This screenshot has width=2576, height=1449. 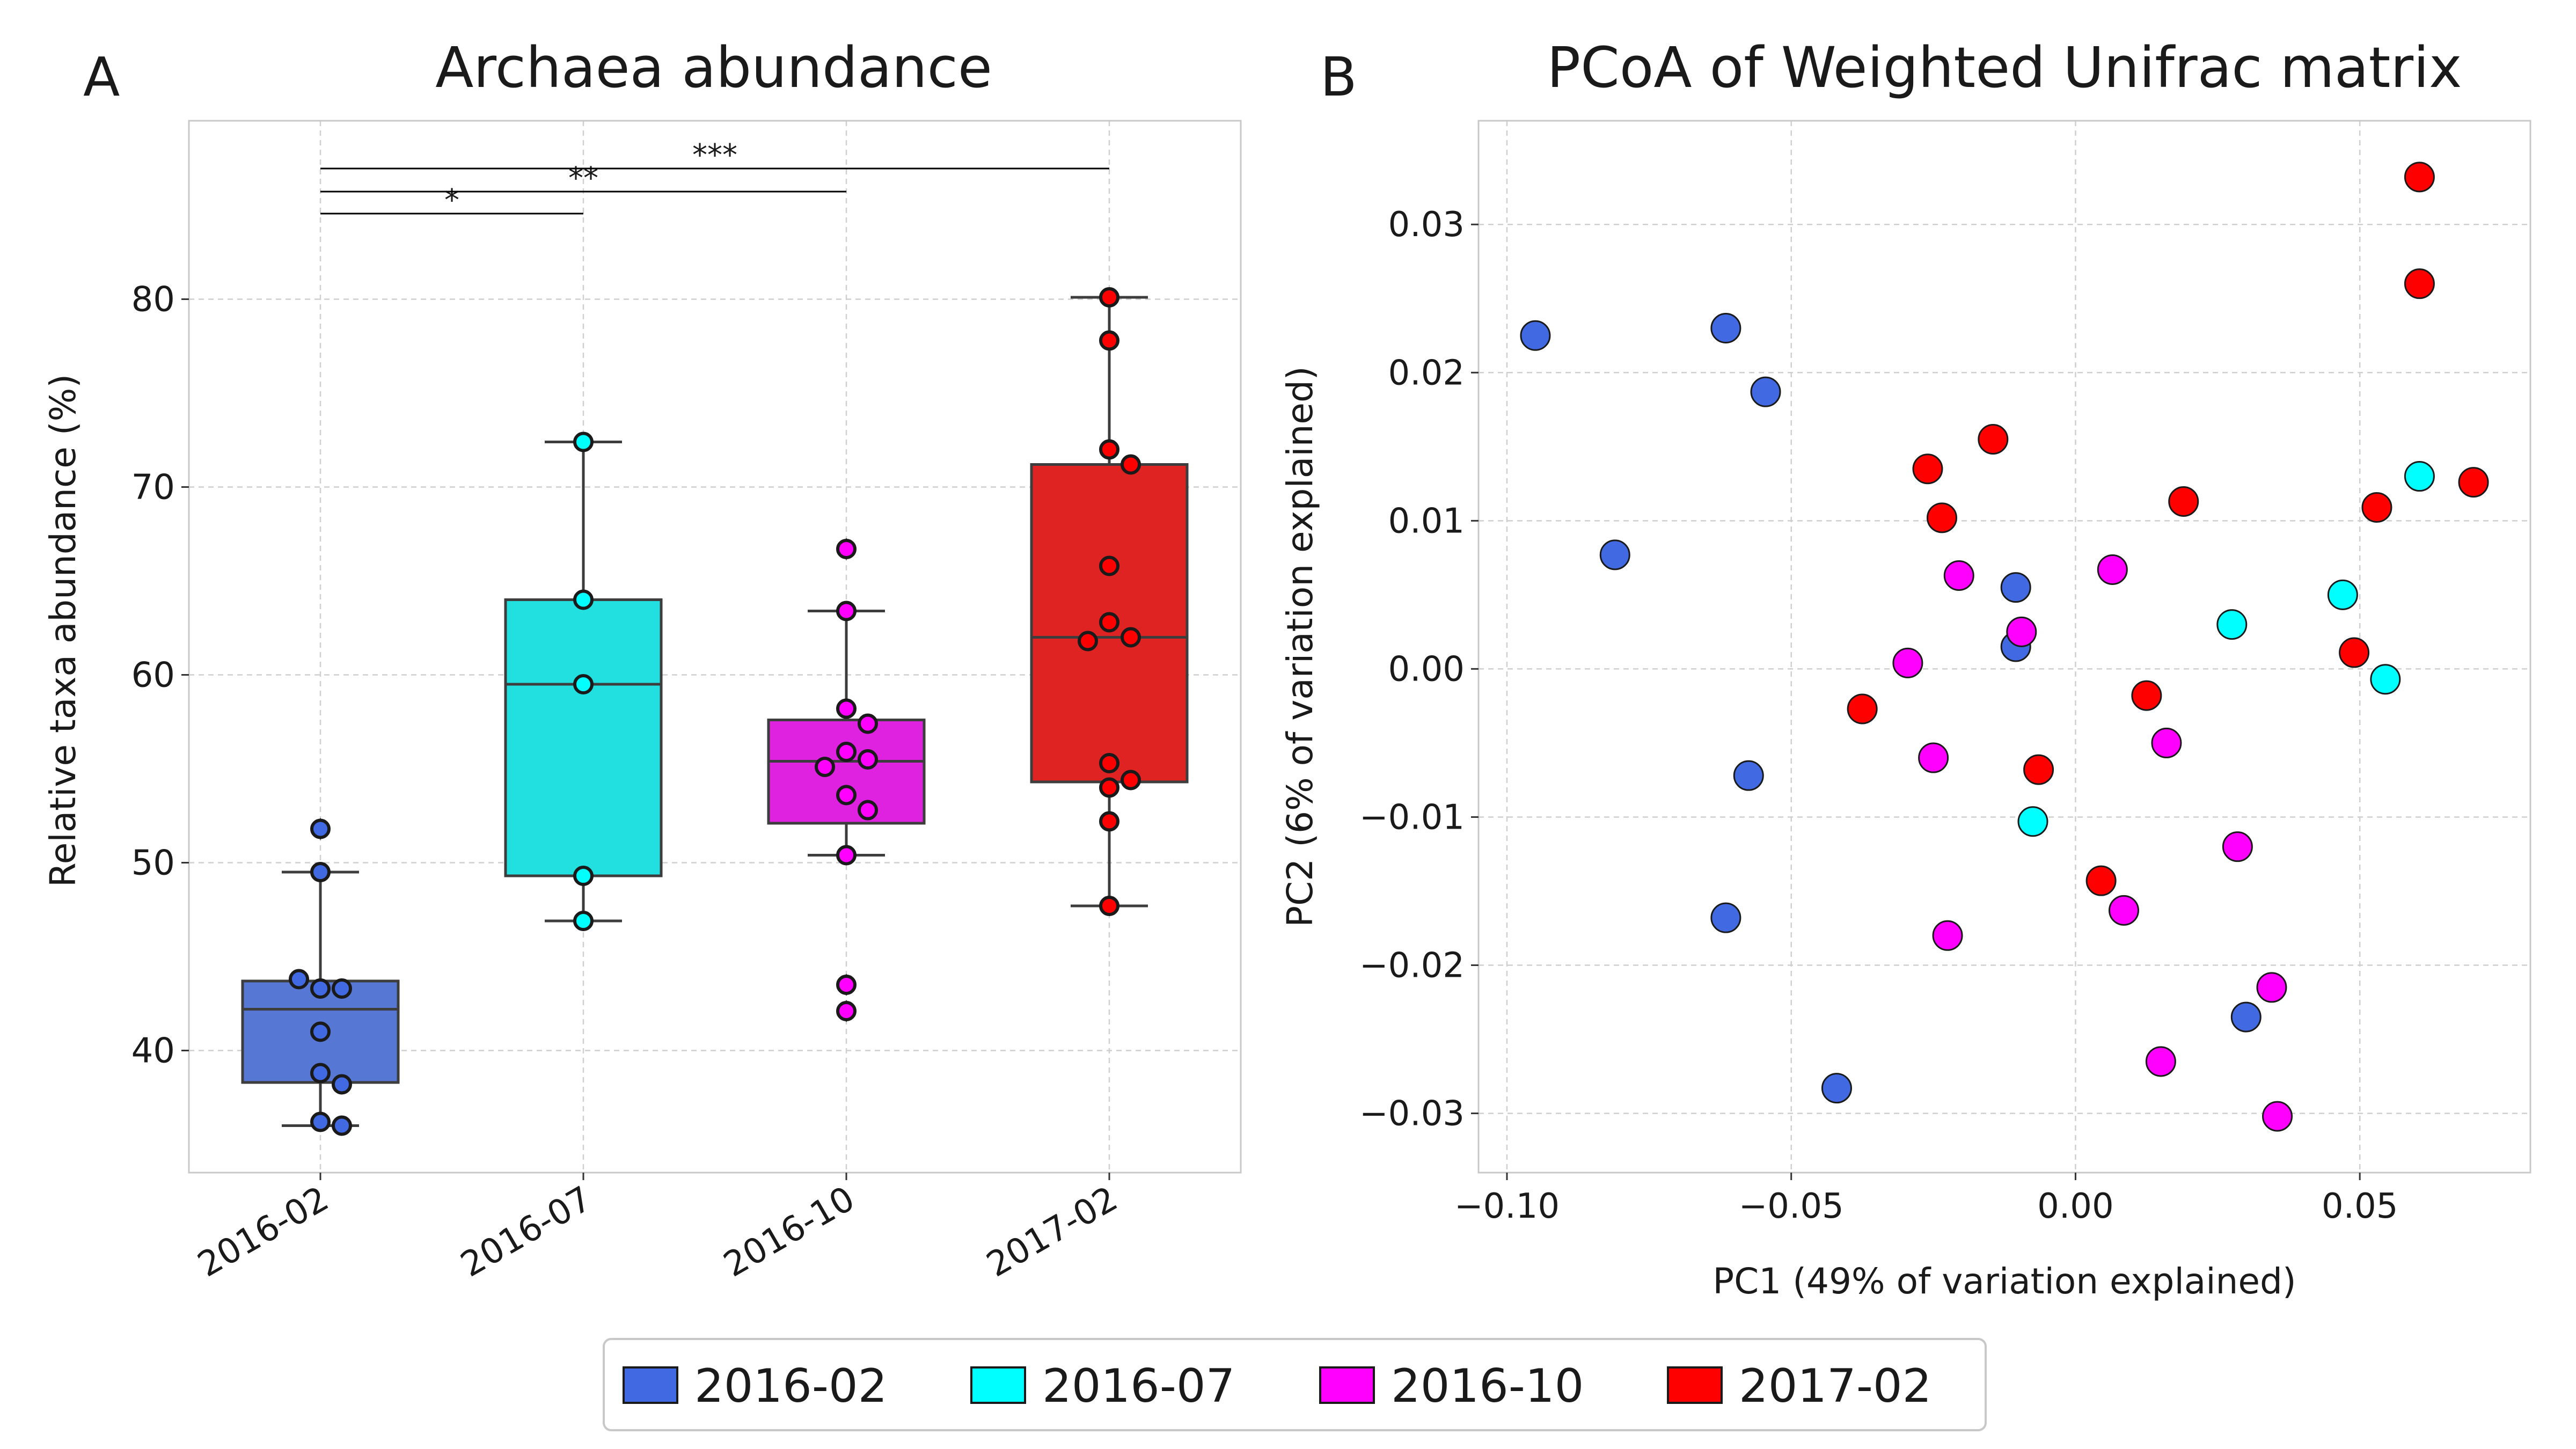 I want to click on panel-a-significance-bars: ******, so click(x=714, y=178).